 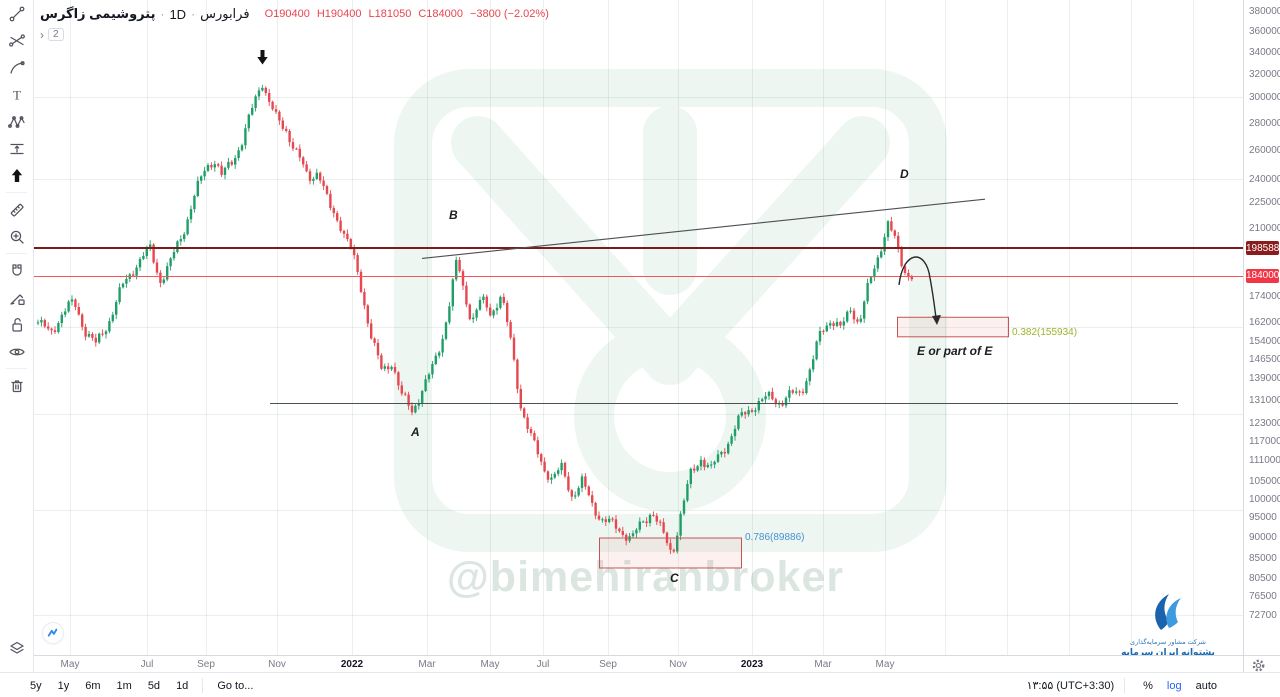 What do you see at coordinates (1258, 668) in the screenshot?
I see `axis-settings-gear-icon` at bounding box center [1258, 668].